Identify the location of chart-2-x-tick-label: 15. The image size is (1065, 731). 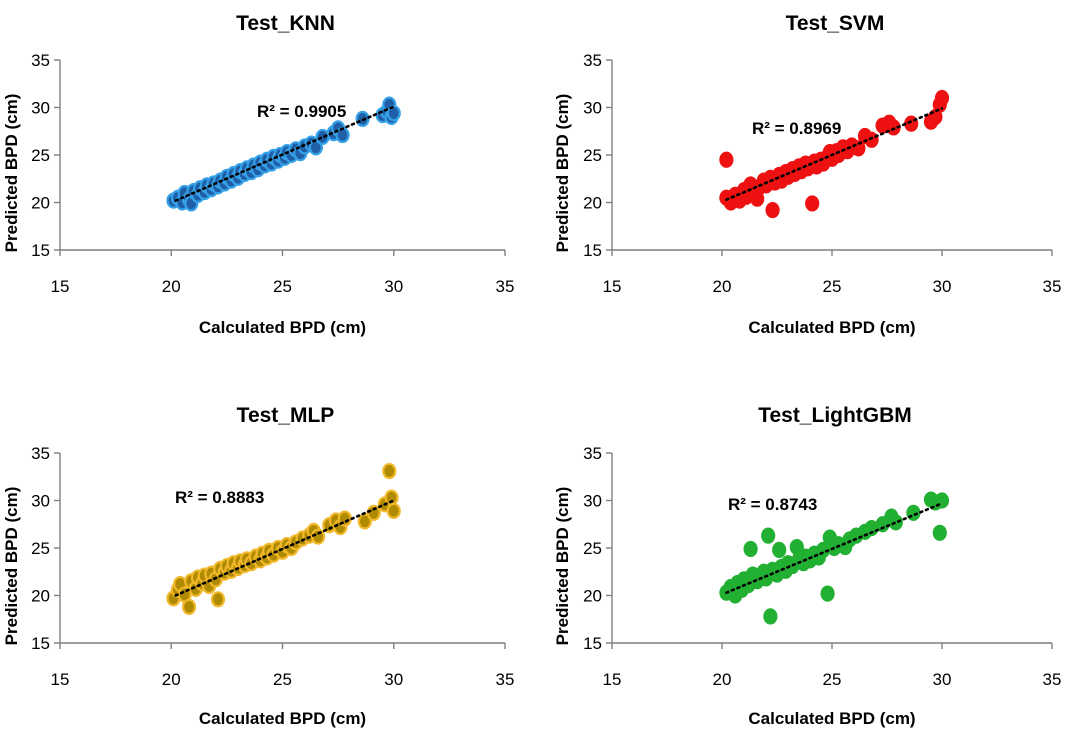
(60, 679).